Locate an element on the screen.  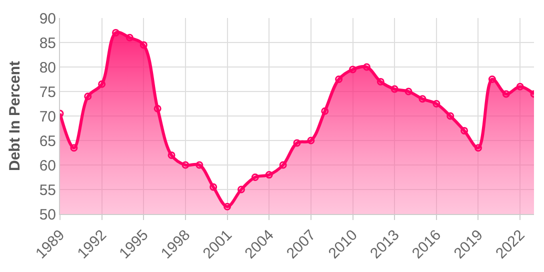
y-axis-title: Debt In Percent is located at coordinates (15, 116).